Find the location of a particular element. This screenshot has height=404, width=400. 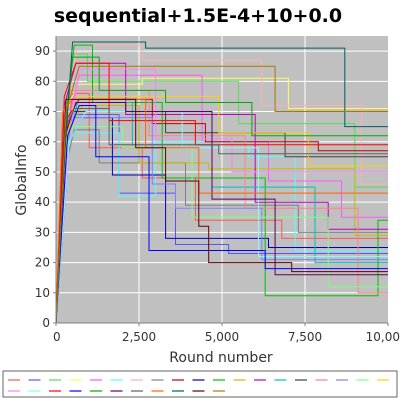

x-tick-label: 2,500 is located at coordinates (139, 337).